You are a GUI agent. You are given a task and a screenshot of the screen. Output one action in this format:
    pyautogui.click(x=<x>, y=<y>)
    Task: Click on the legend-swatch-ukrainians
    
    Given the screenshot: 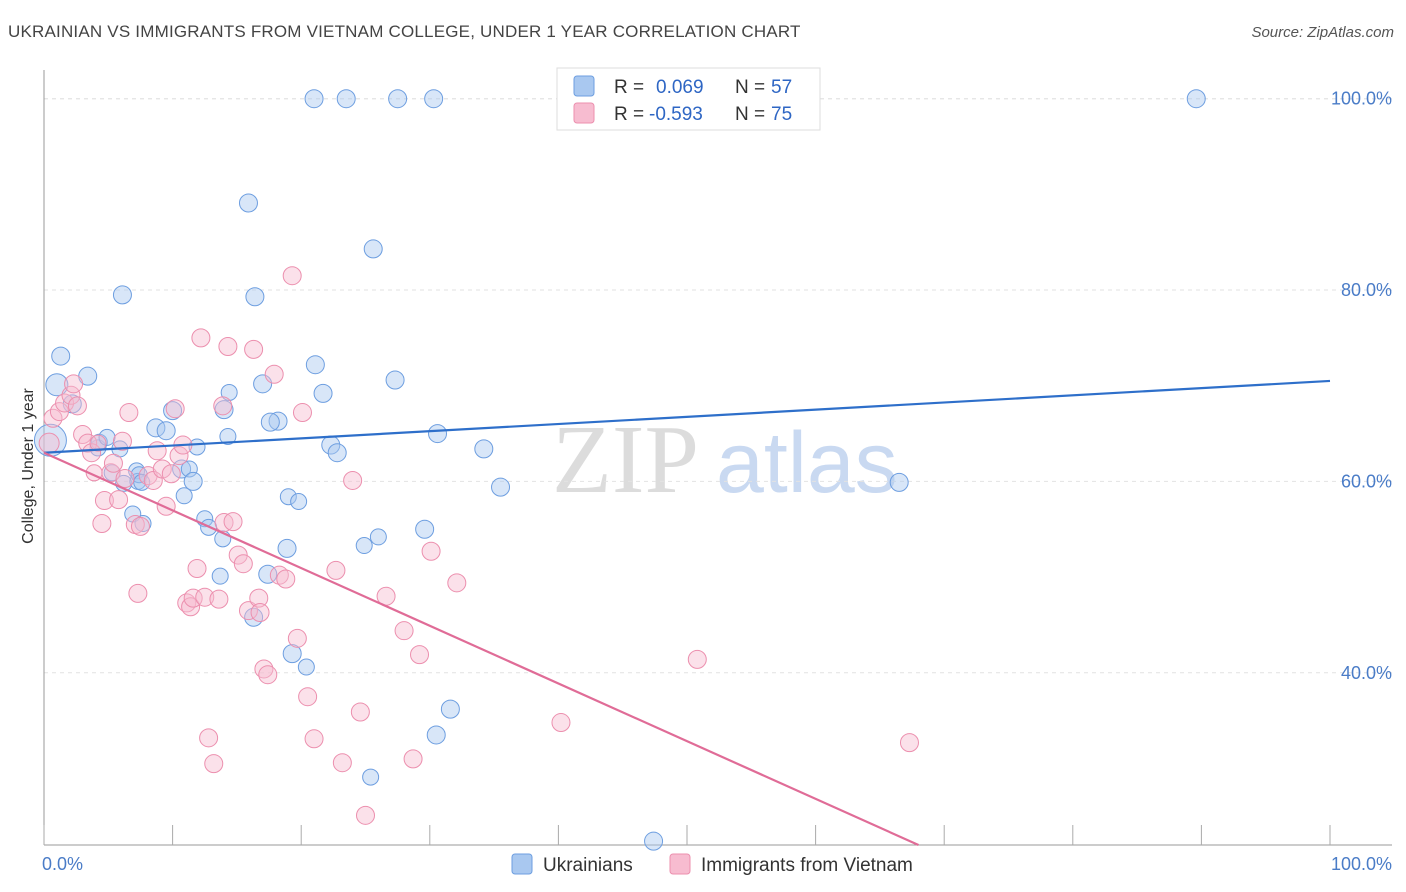 What is the action you would take?
    pyautogui.click(x=584, y=86)
    